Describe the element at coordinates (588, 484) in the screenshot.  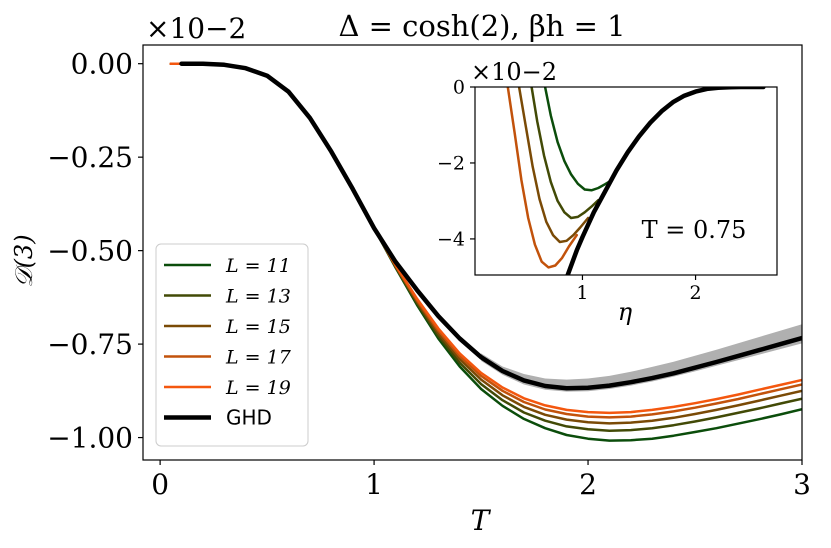
I see `main-x-tick-label: 2` at that location.